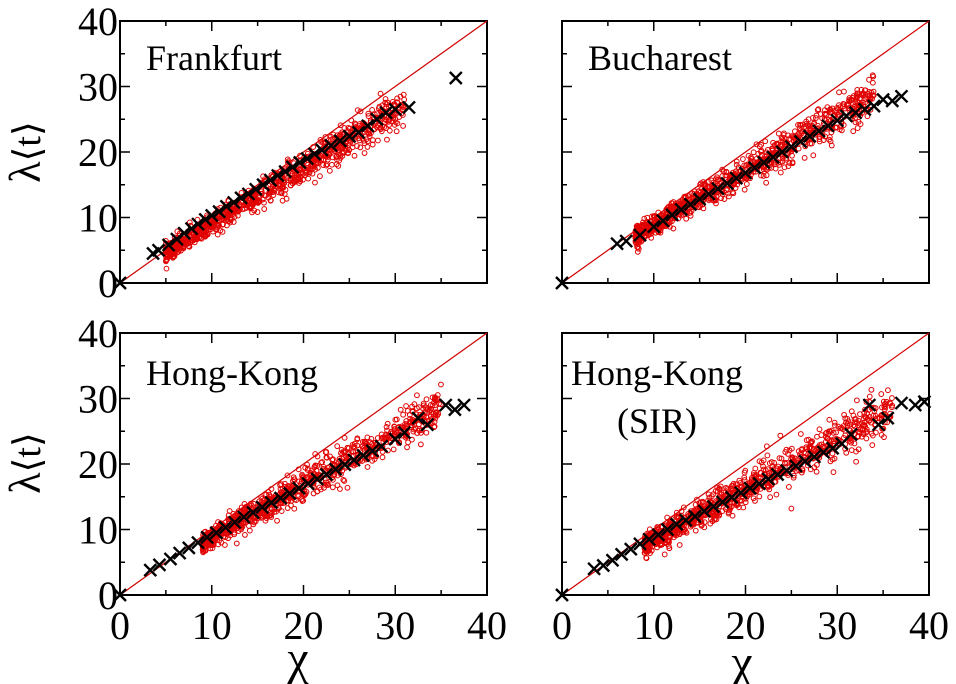  I want to click on y-axis-label-t: ⟨t⟩, so click(28, 141).